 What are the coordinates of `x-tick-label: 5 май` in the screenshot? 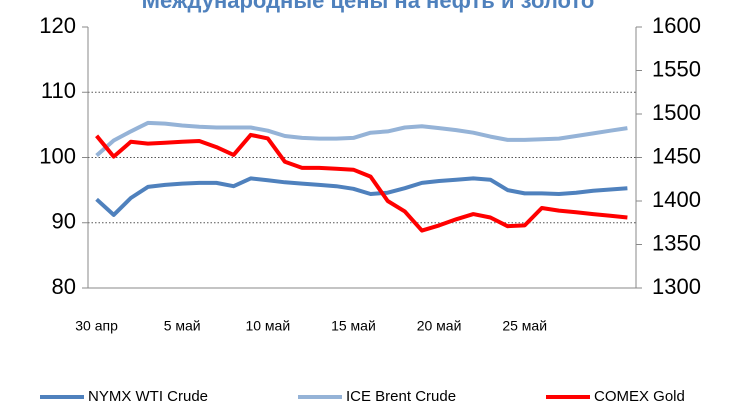 It's located at (182, 326).